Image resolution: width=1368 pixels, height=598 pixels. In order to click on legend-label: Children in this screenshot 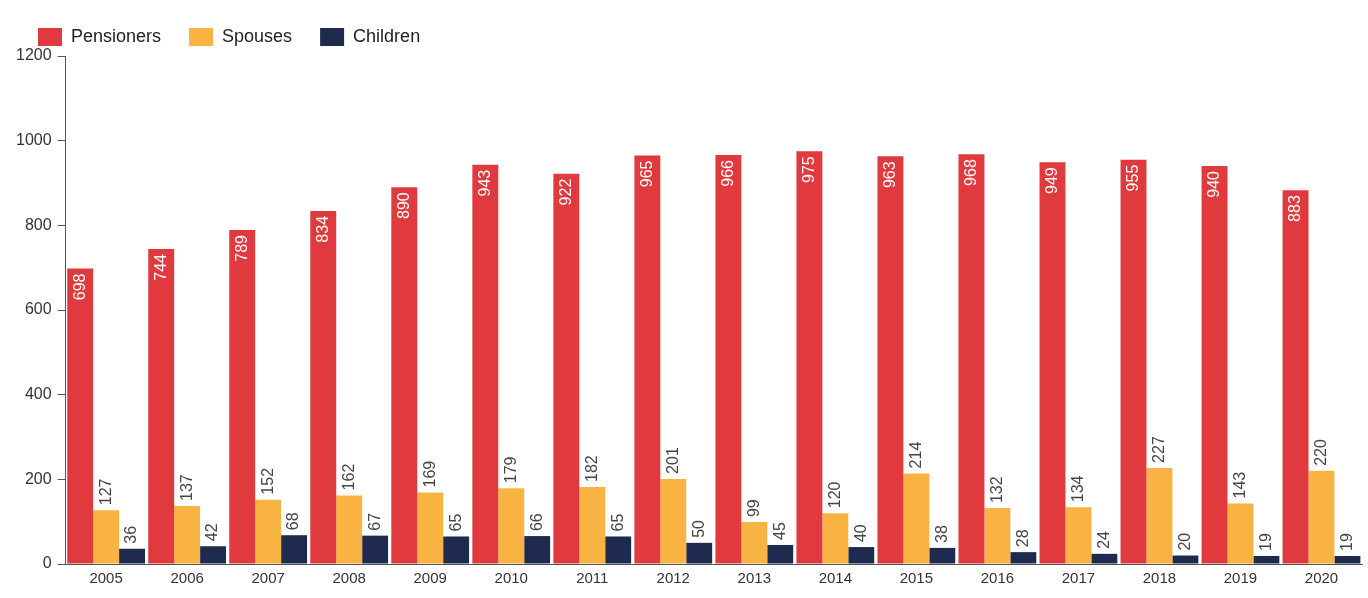, I will do `click(387, 35)`.